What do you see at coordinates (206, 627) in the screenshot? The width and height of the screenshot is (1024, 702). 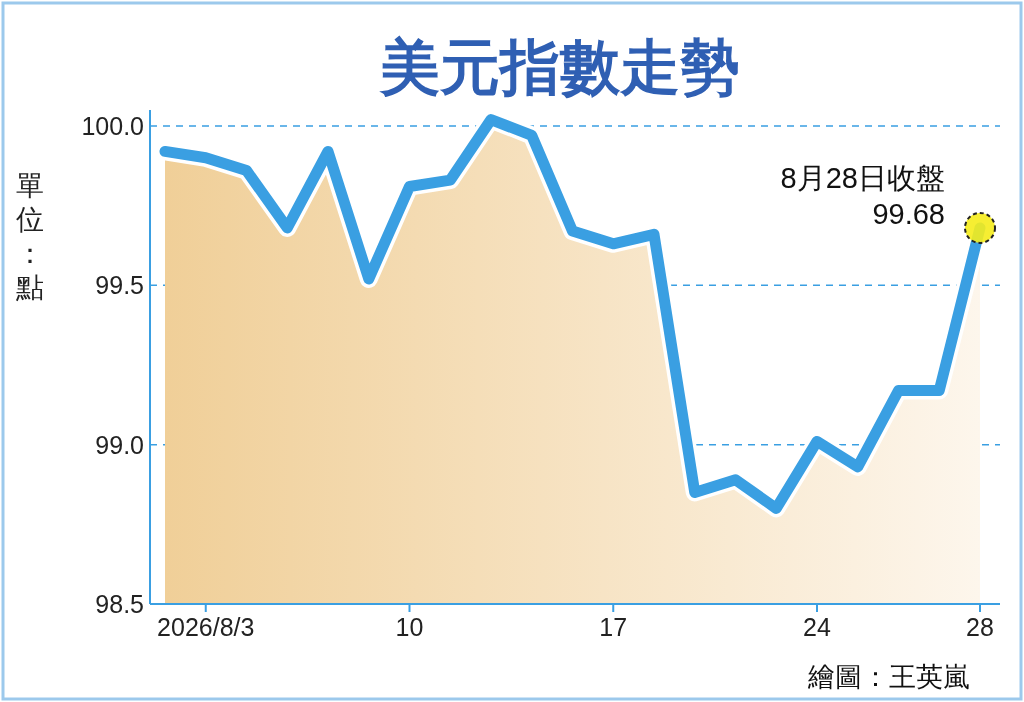 I see `x-tick-label: 2026/8/3` at bounding box center [206, 627].